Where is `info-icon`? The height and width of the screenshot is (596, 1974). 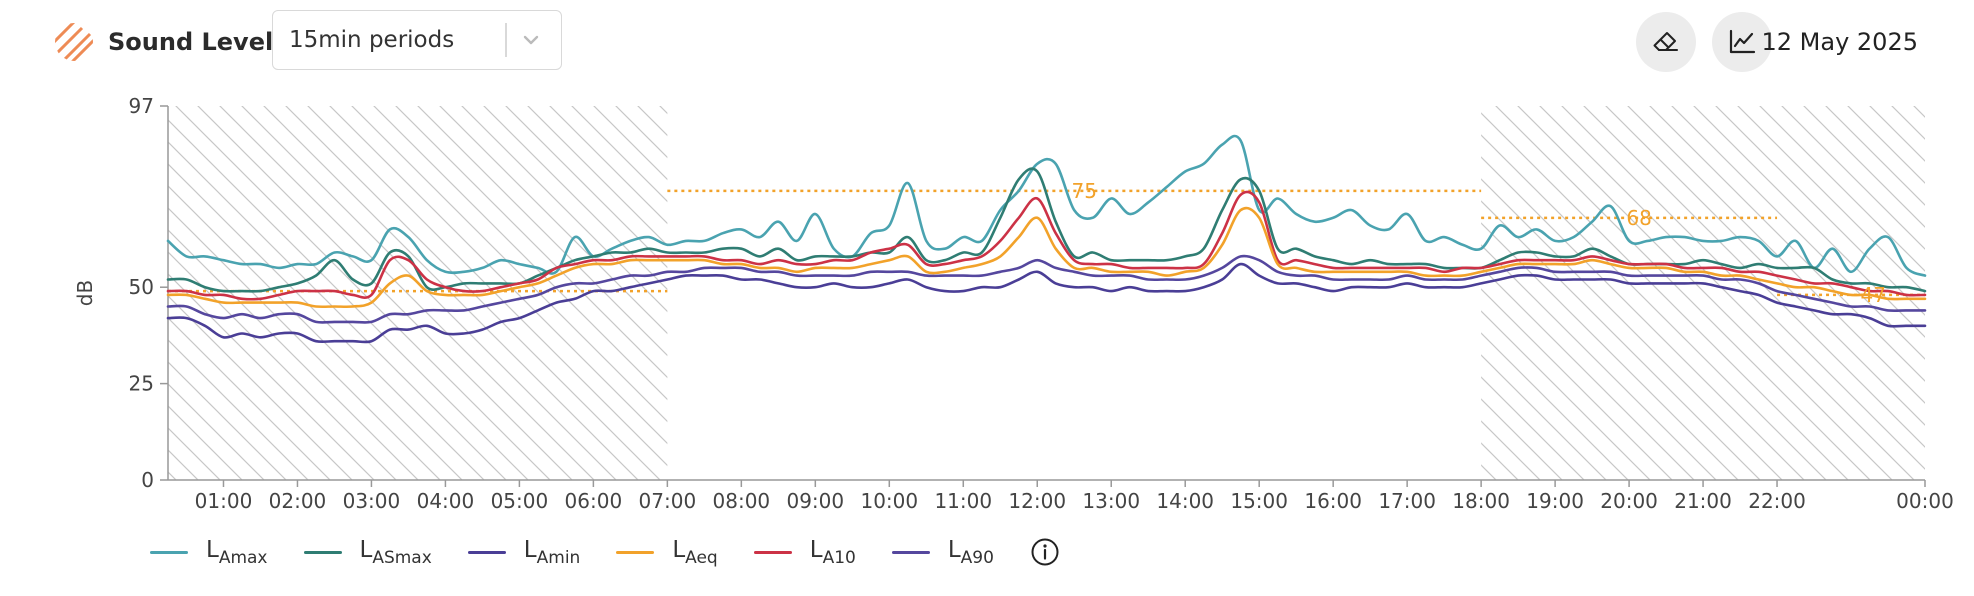 info-icon is located at coordinates (1045, 552).